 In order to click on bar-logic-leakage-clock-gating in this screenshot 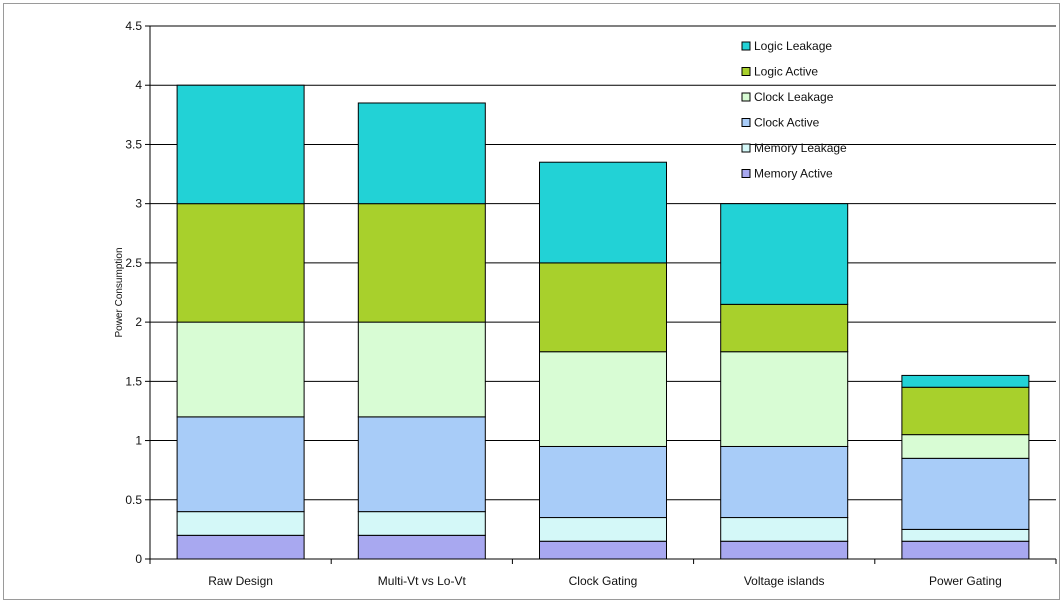, I will do `click(603, 212)`.